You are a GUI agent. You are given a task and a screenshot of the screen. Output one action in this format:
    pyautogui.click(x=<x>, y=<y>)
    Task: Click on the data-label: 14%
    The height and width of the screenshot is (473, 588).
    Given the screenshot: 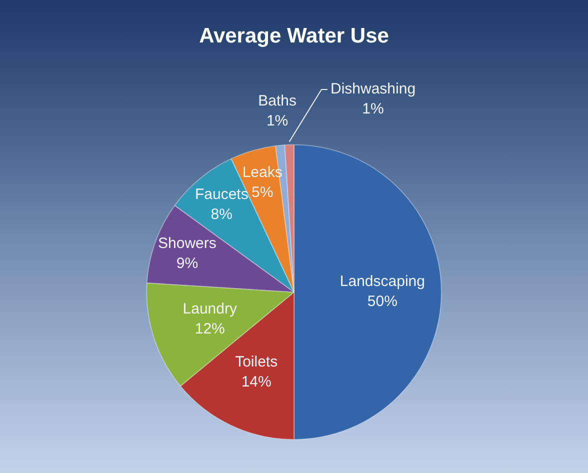 What is the action you would take?
    pyautogui.click(x=256, y=381)
    